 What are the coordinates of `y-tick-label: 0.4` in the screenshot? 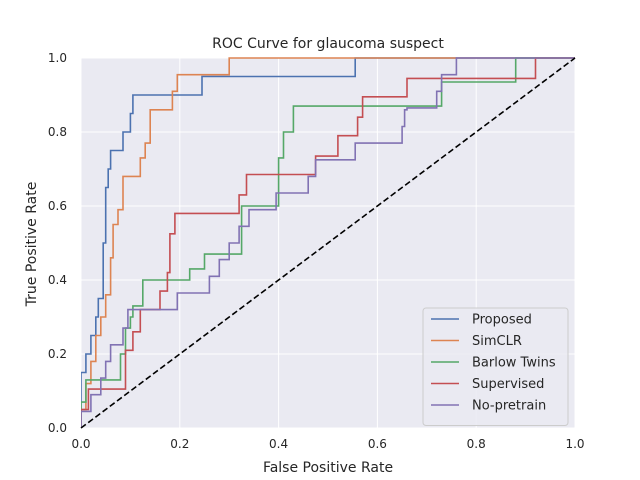 It's located at (57, 280).